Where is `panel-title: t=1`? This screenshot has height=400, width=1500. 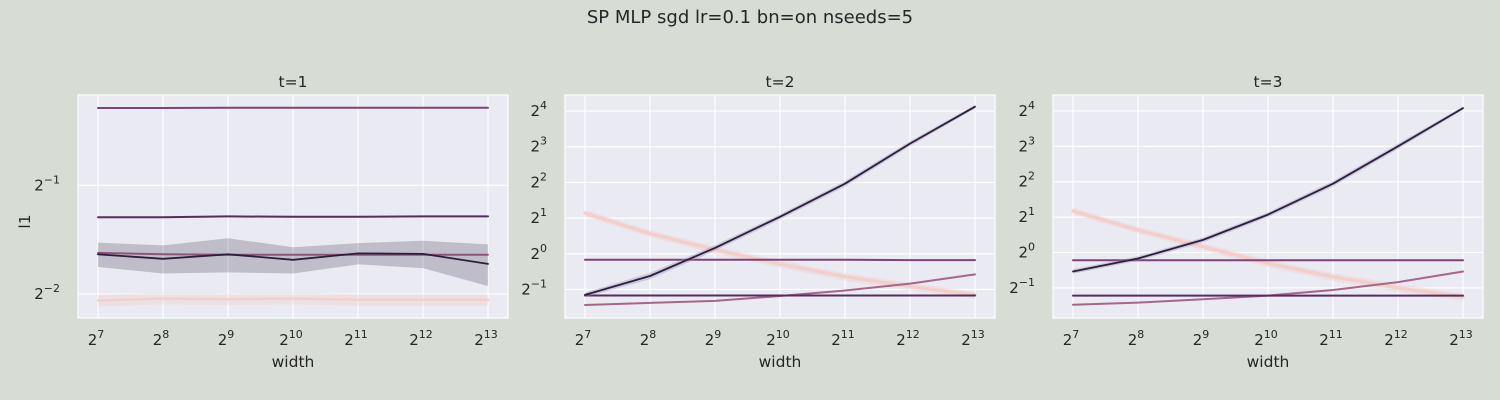 panel-title: t=1 is located at coordinates (293, 82).